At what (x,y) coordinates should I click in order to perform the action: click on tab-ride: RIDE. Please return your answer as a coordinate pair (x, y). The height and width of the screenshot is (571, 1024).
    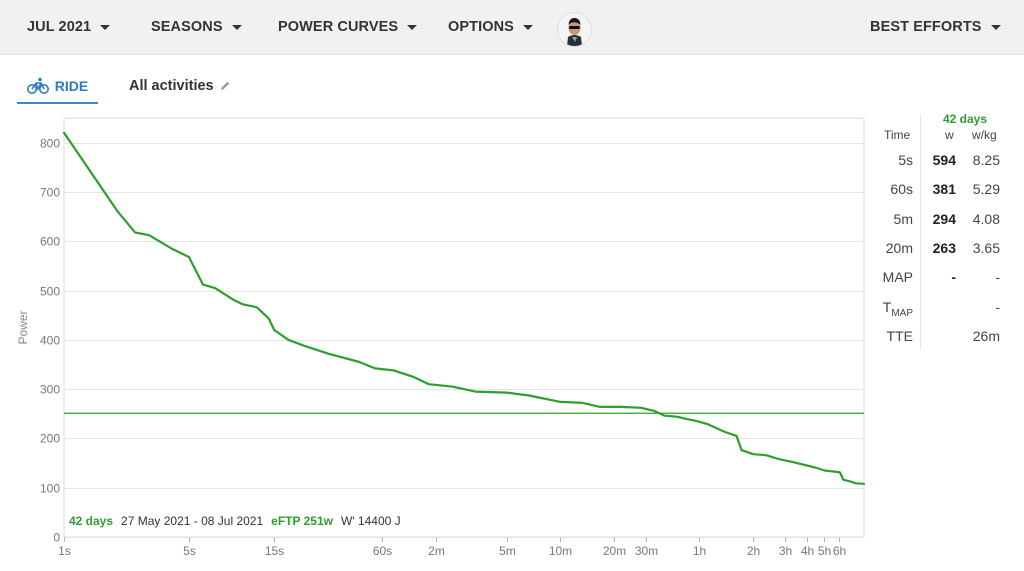
    Looking at the image, I should click on (57, 87).